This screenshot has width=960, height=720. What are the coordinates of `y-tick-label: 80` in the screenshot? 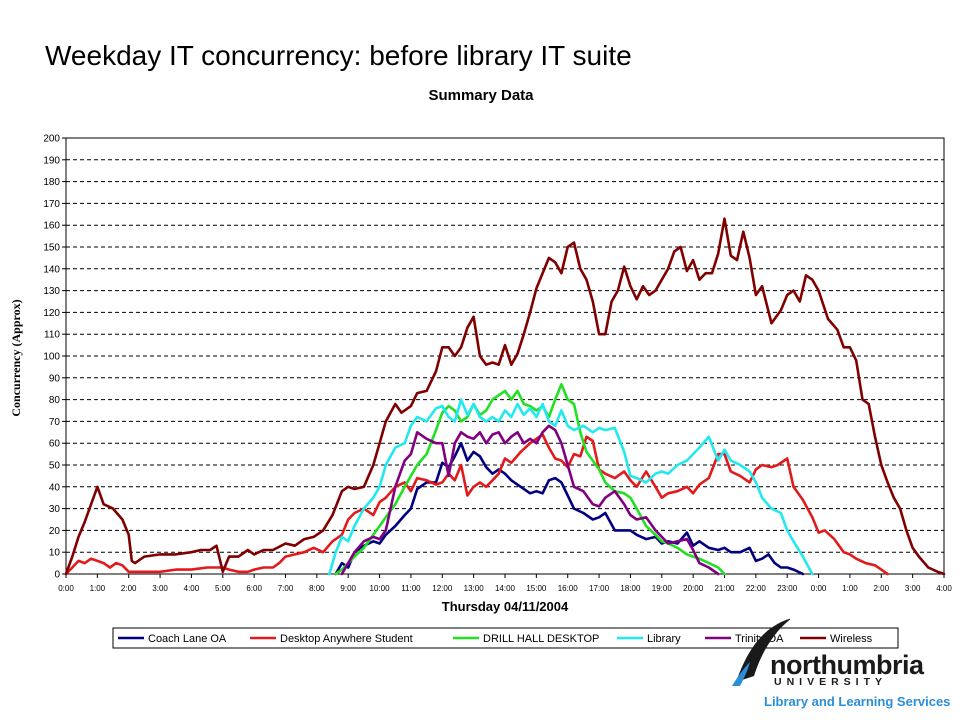 It's located at (55, 400).